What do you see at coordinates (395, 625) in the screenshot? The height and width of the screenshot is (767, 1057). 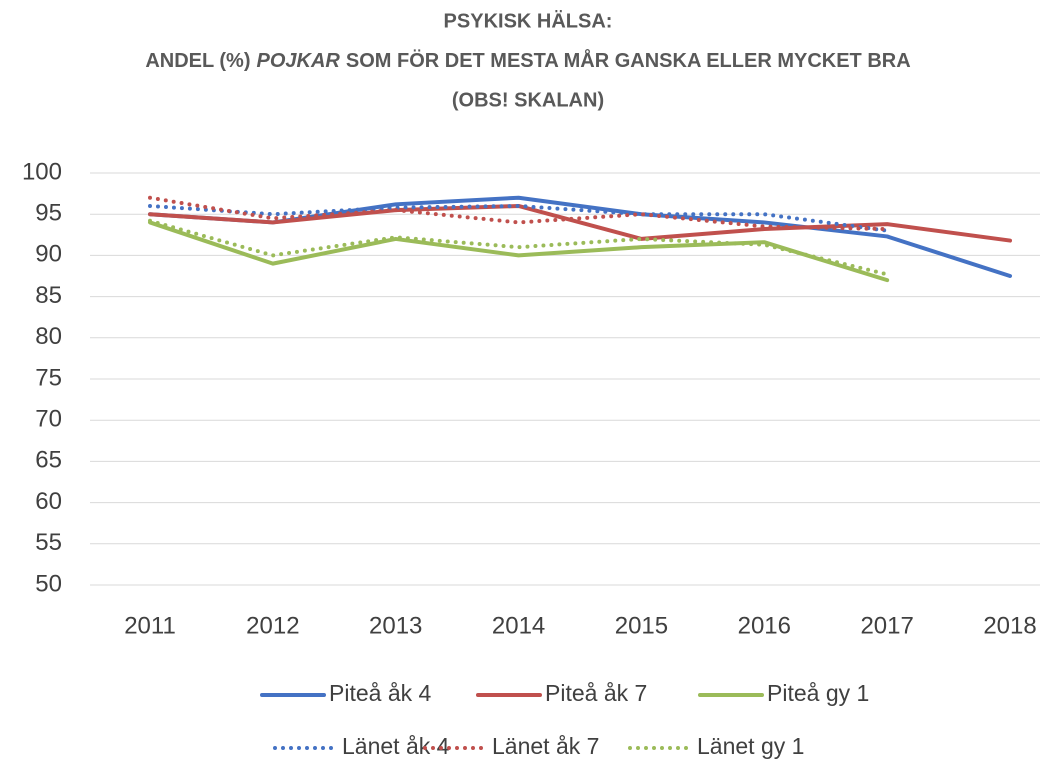 I see `x-tick-label: 2013` at bounding box center [395, 625].